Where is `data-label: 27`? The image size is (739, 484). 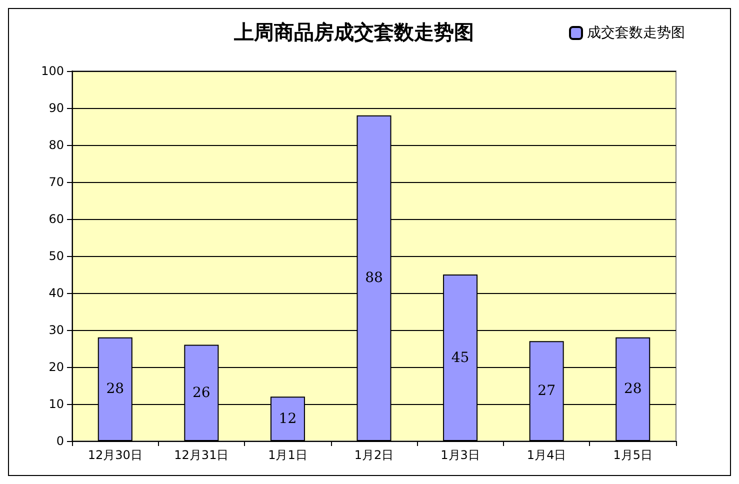
data-label: 27 is located at coordinates (547, 391).